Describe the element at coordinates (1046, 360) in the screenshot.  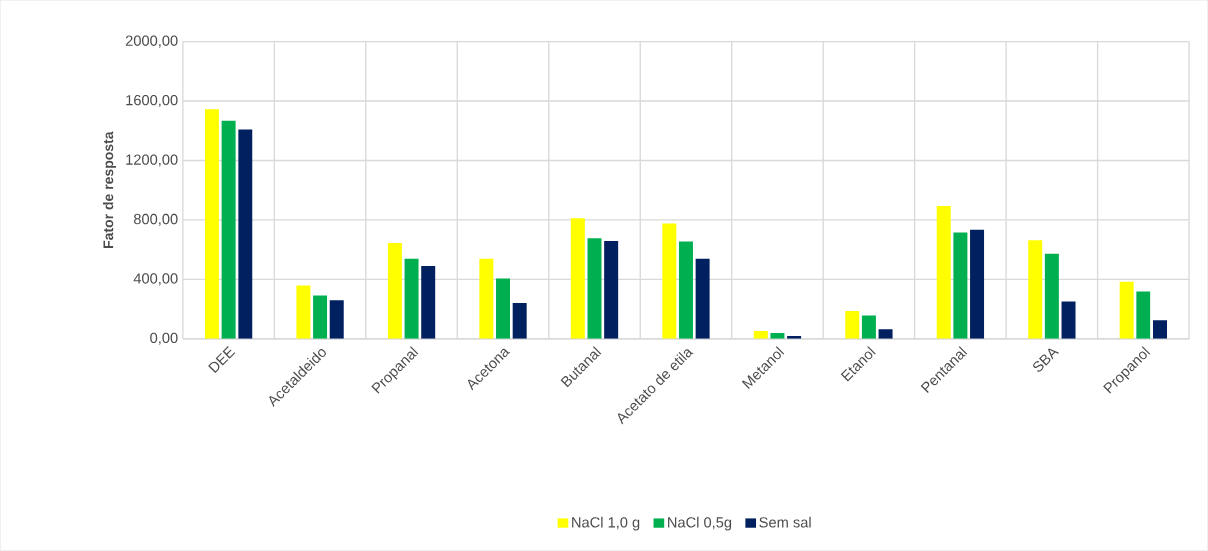
I see `x-tick-label: SBA` at that location.